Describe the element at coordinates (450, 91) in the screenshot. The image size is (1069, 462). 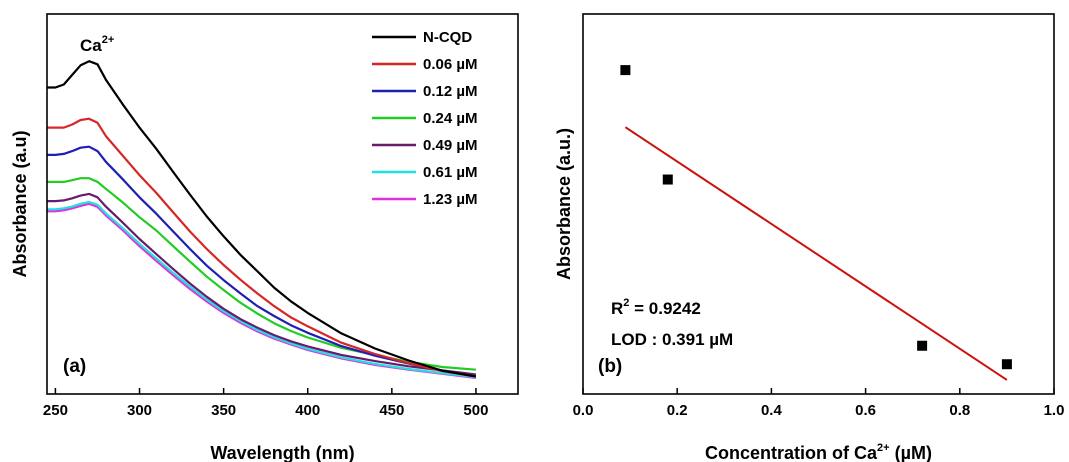
I see `legend-label: 0.12 µM` at that location.